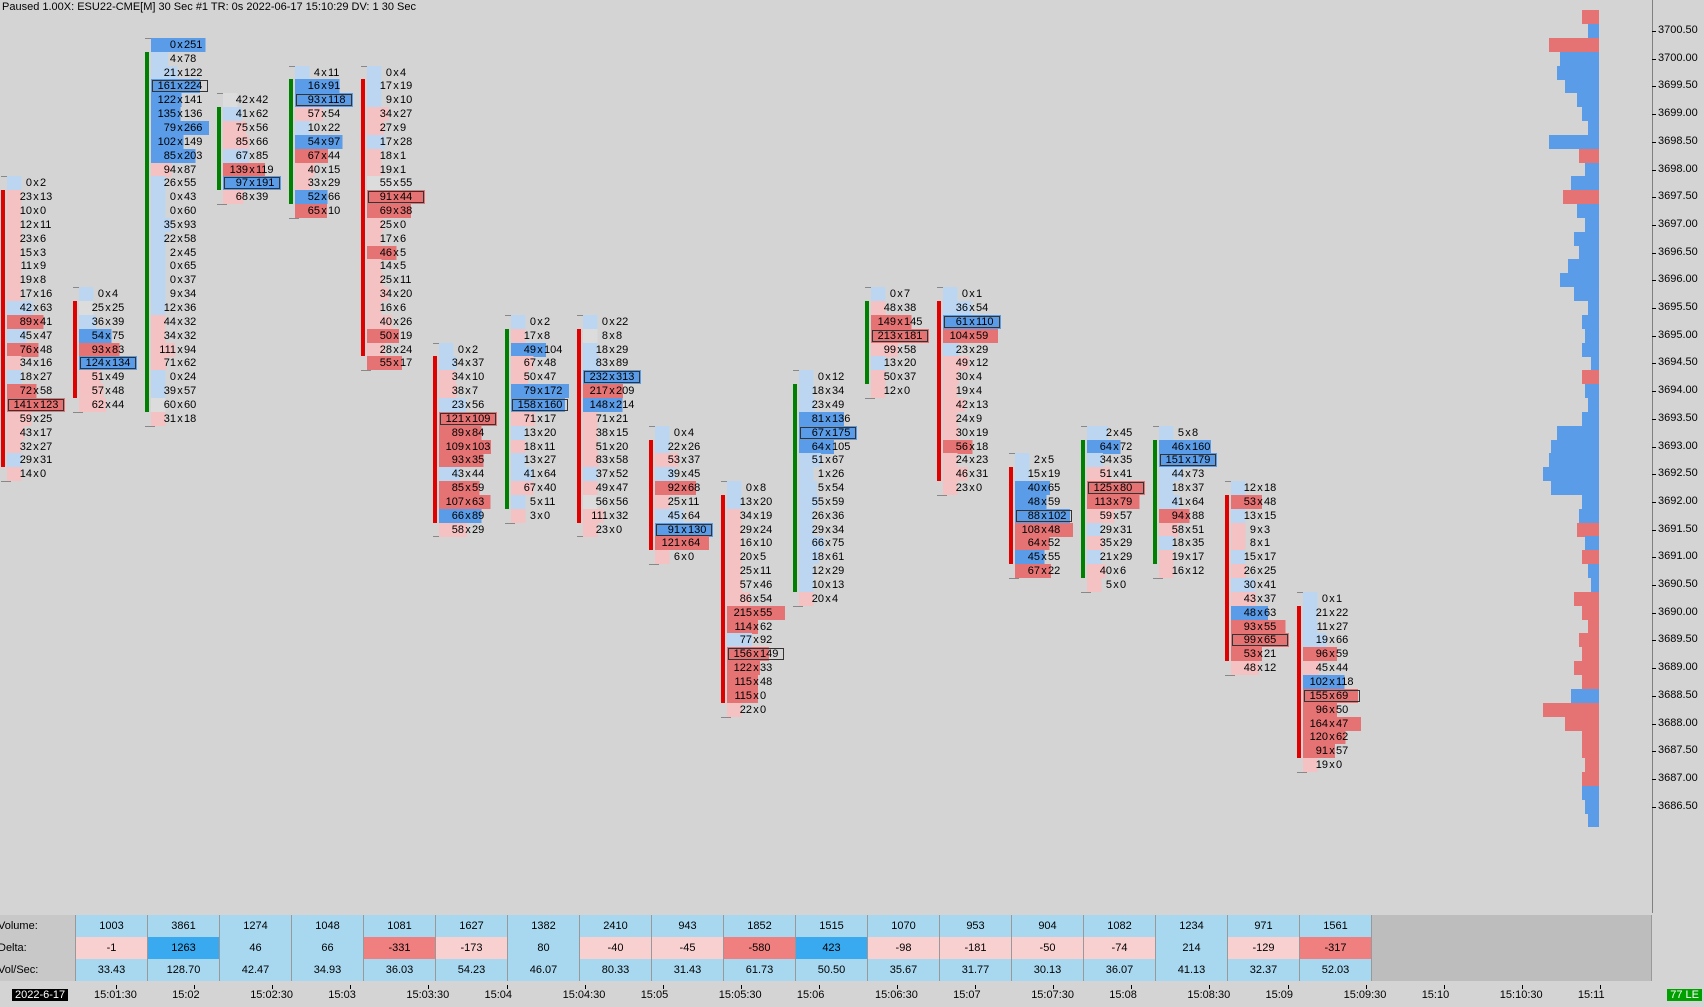  Describe the element at coordinates (190, 308) in the screenshot. I see `ask-volume: 36` at that location.